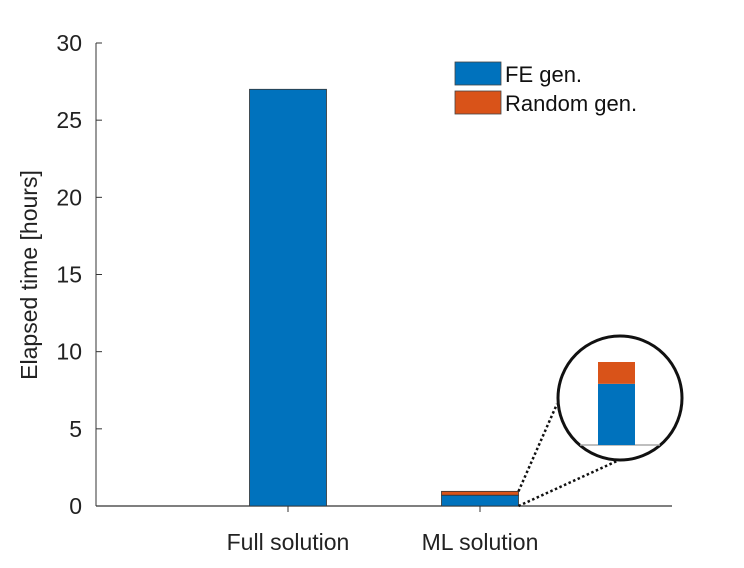 The height and width of the screenshot is (568, 744). What do you see at coordinates (29, 275) in the screenshot?
I see `y-axis-label: Elapsed time [hours]` at bounding box center [29, 275].